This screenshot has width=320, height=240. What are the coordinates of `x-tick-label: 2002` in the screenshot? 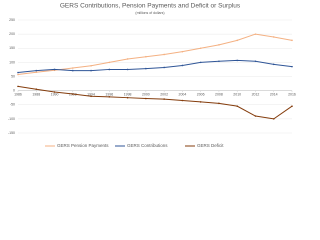 It's located at (164, 95).